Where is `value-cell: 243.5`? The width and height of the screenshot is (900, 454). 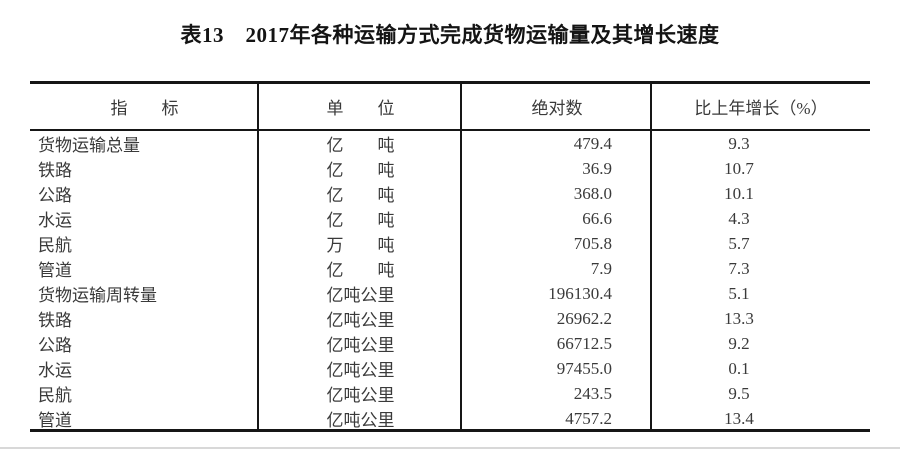
value-cell: 243.5 is located at coordinates (592, 393).